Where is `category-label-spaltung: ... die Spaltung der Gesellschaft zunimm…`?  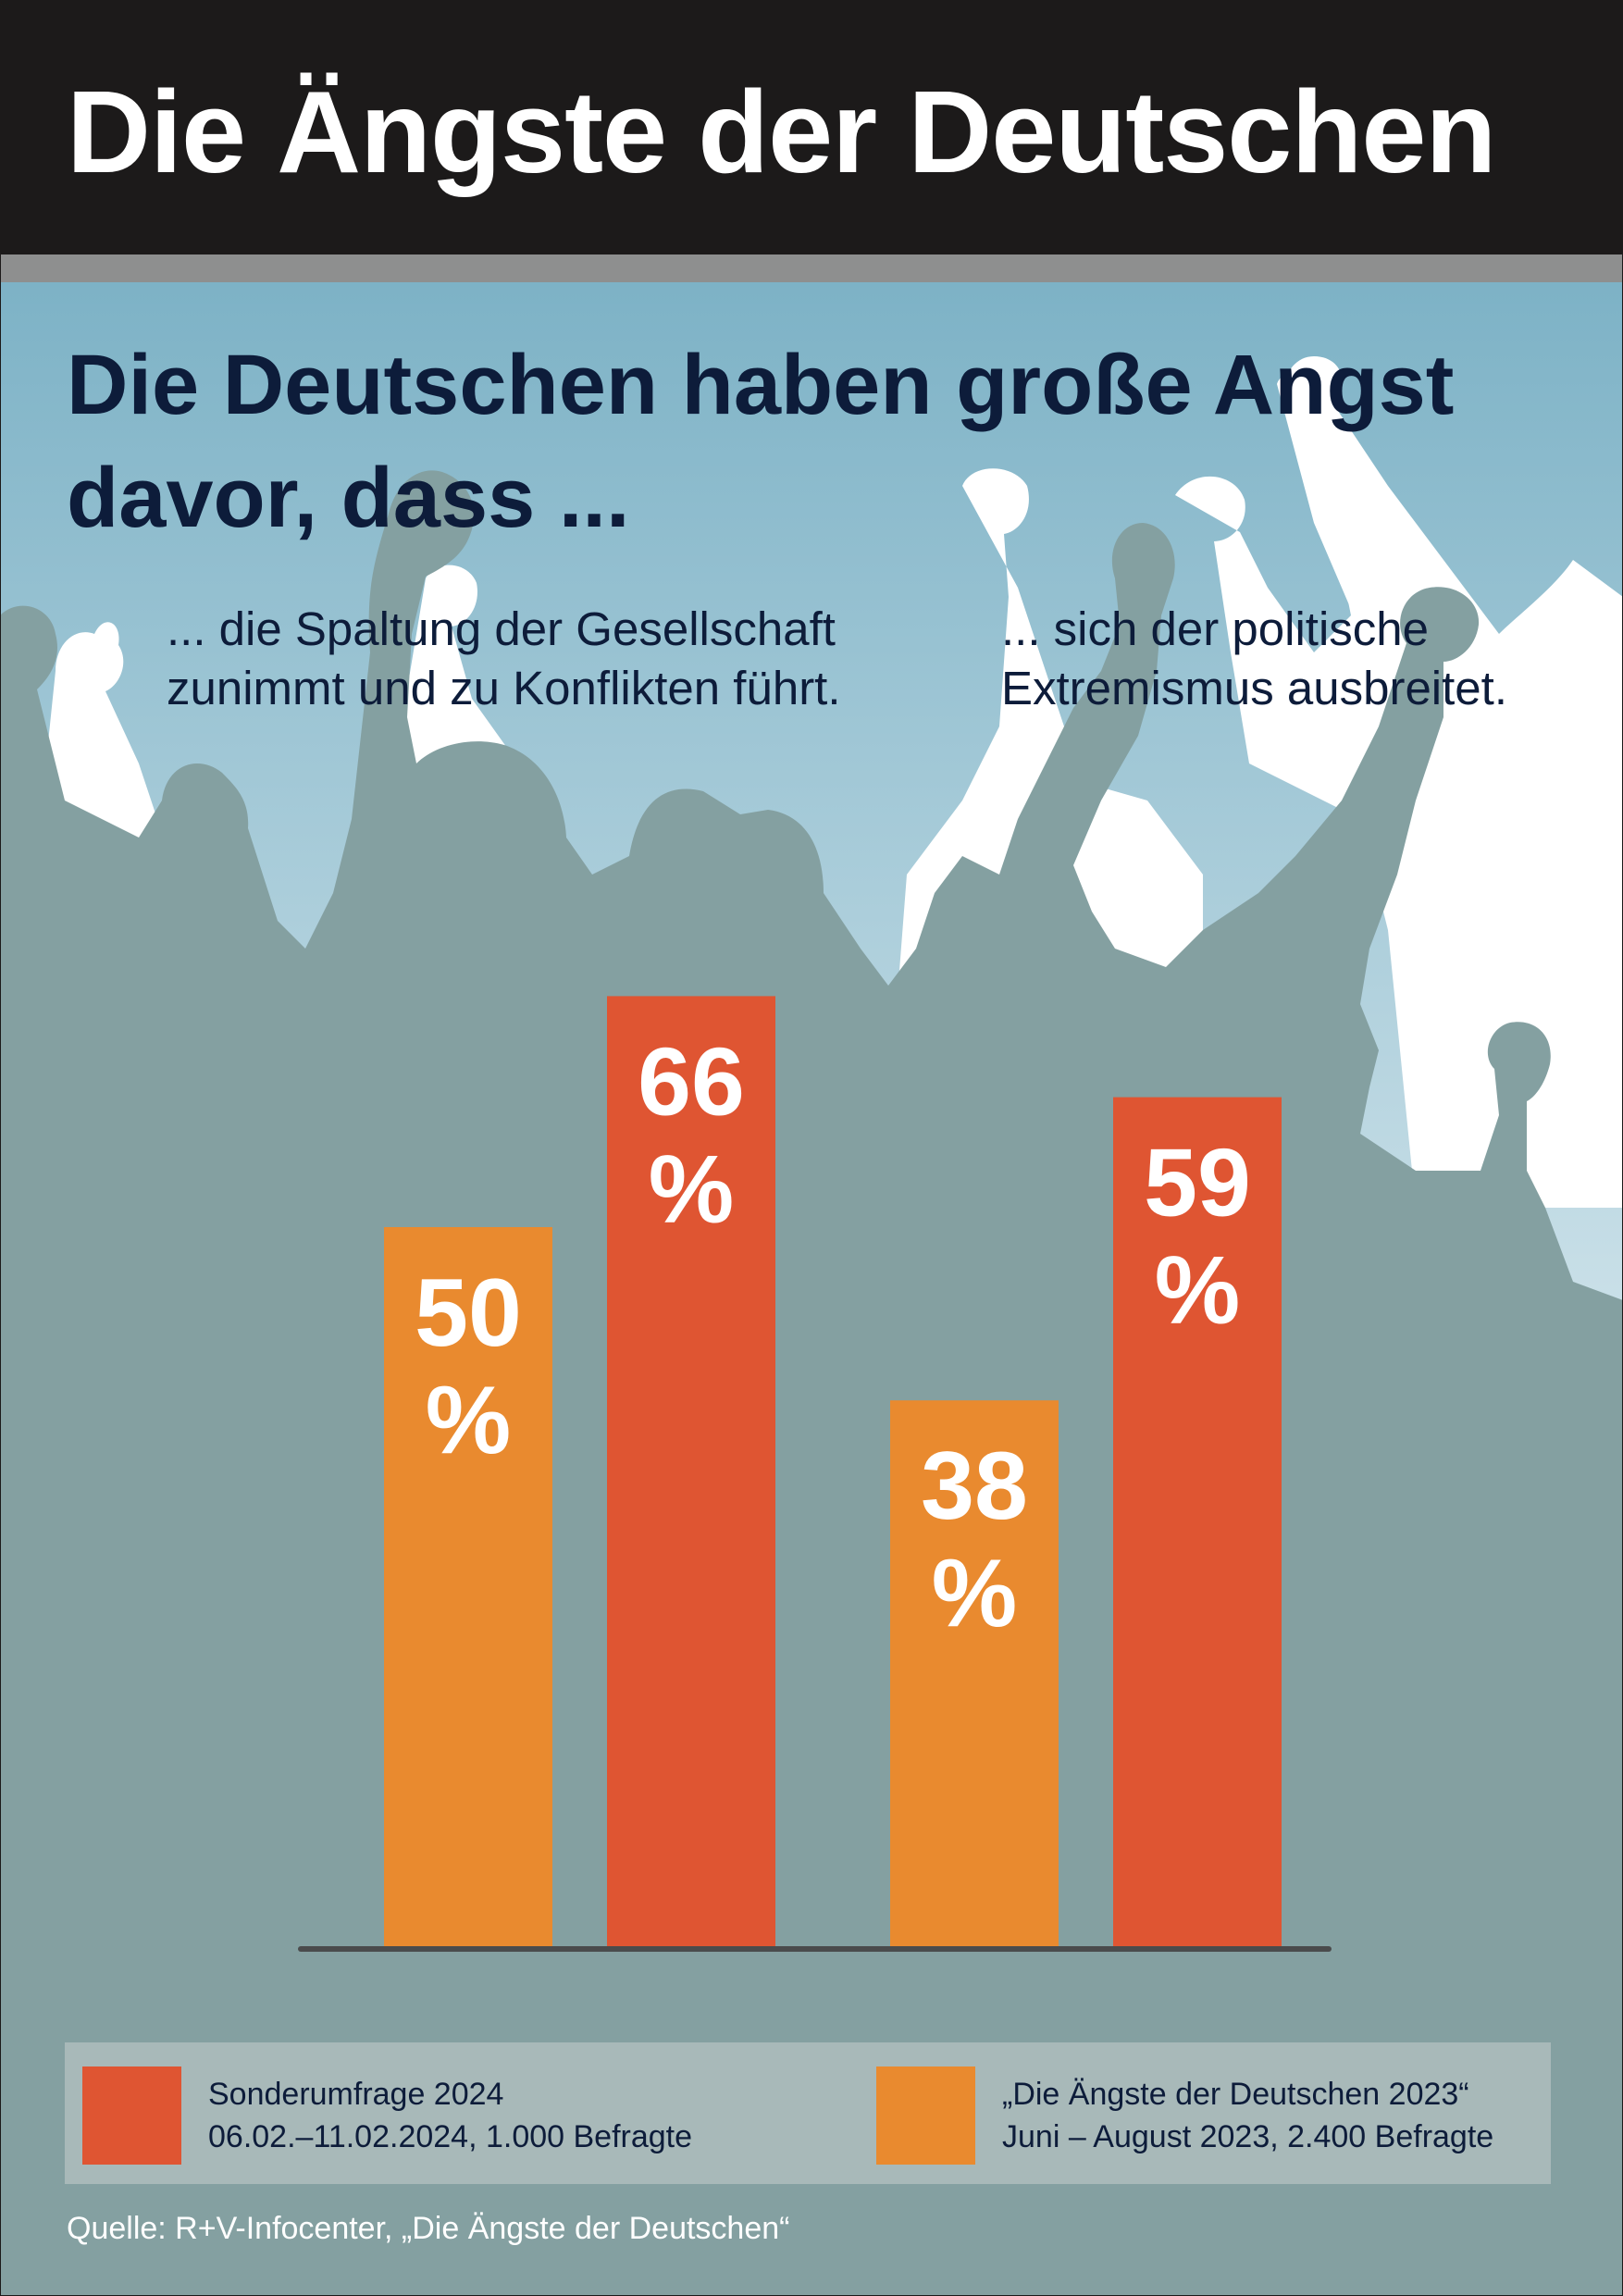
category-label-spaltung: ... die Spaltung der Gesellschaft zunimm… is located at coordinates (504, 659).